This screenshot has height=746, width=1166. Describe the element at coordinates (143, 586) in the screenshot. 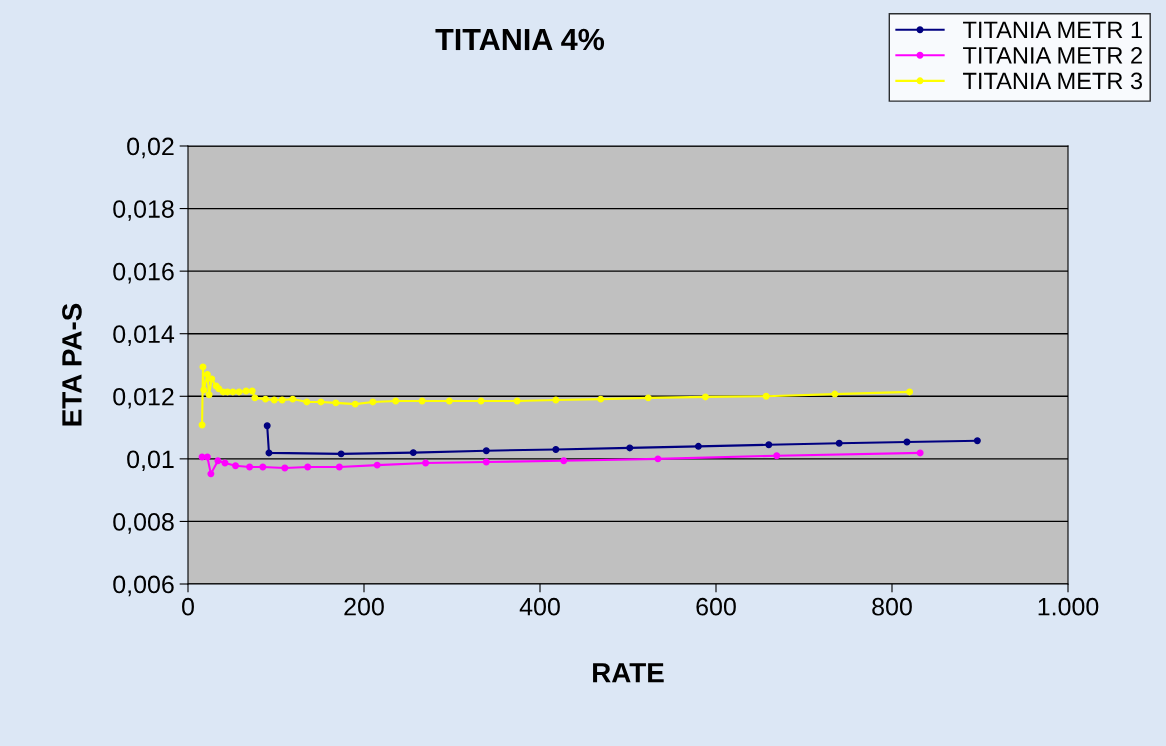

I see `y-tick-label: 0,006` at that location.